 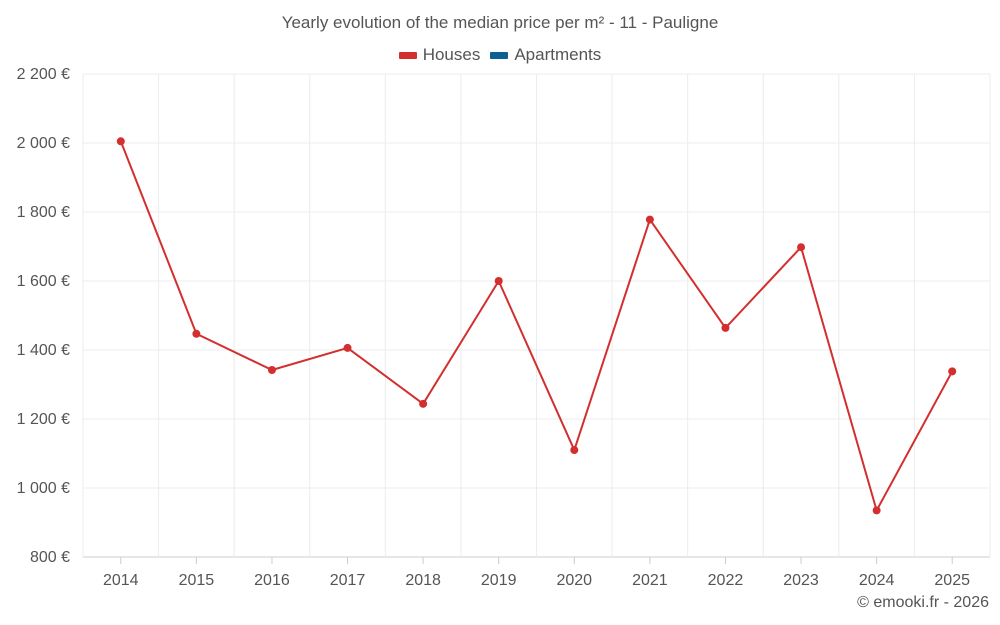 I want to click on y-tick-label: 1 000 €, so click(x=43, y=488).